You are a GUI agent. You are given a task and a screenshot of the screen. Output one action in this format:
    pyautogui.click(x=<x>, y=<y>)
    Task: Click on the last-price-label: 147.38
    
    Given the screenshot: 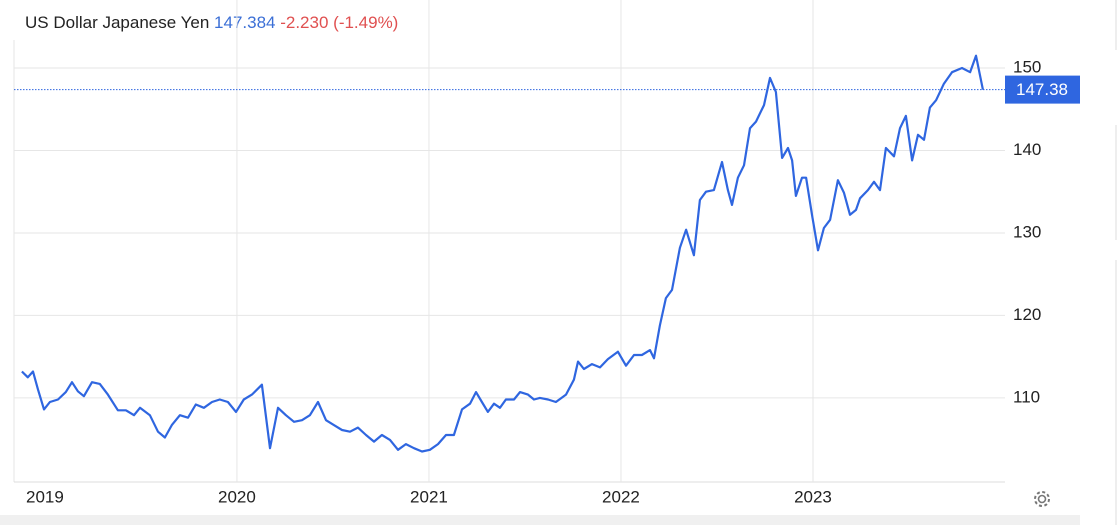 What is the action you would take?
    pyautogui.click(x=1042, y=89)
    